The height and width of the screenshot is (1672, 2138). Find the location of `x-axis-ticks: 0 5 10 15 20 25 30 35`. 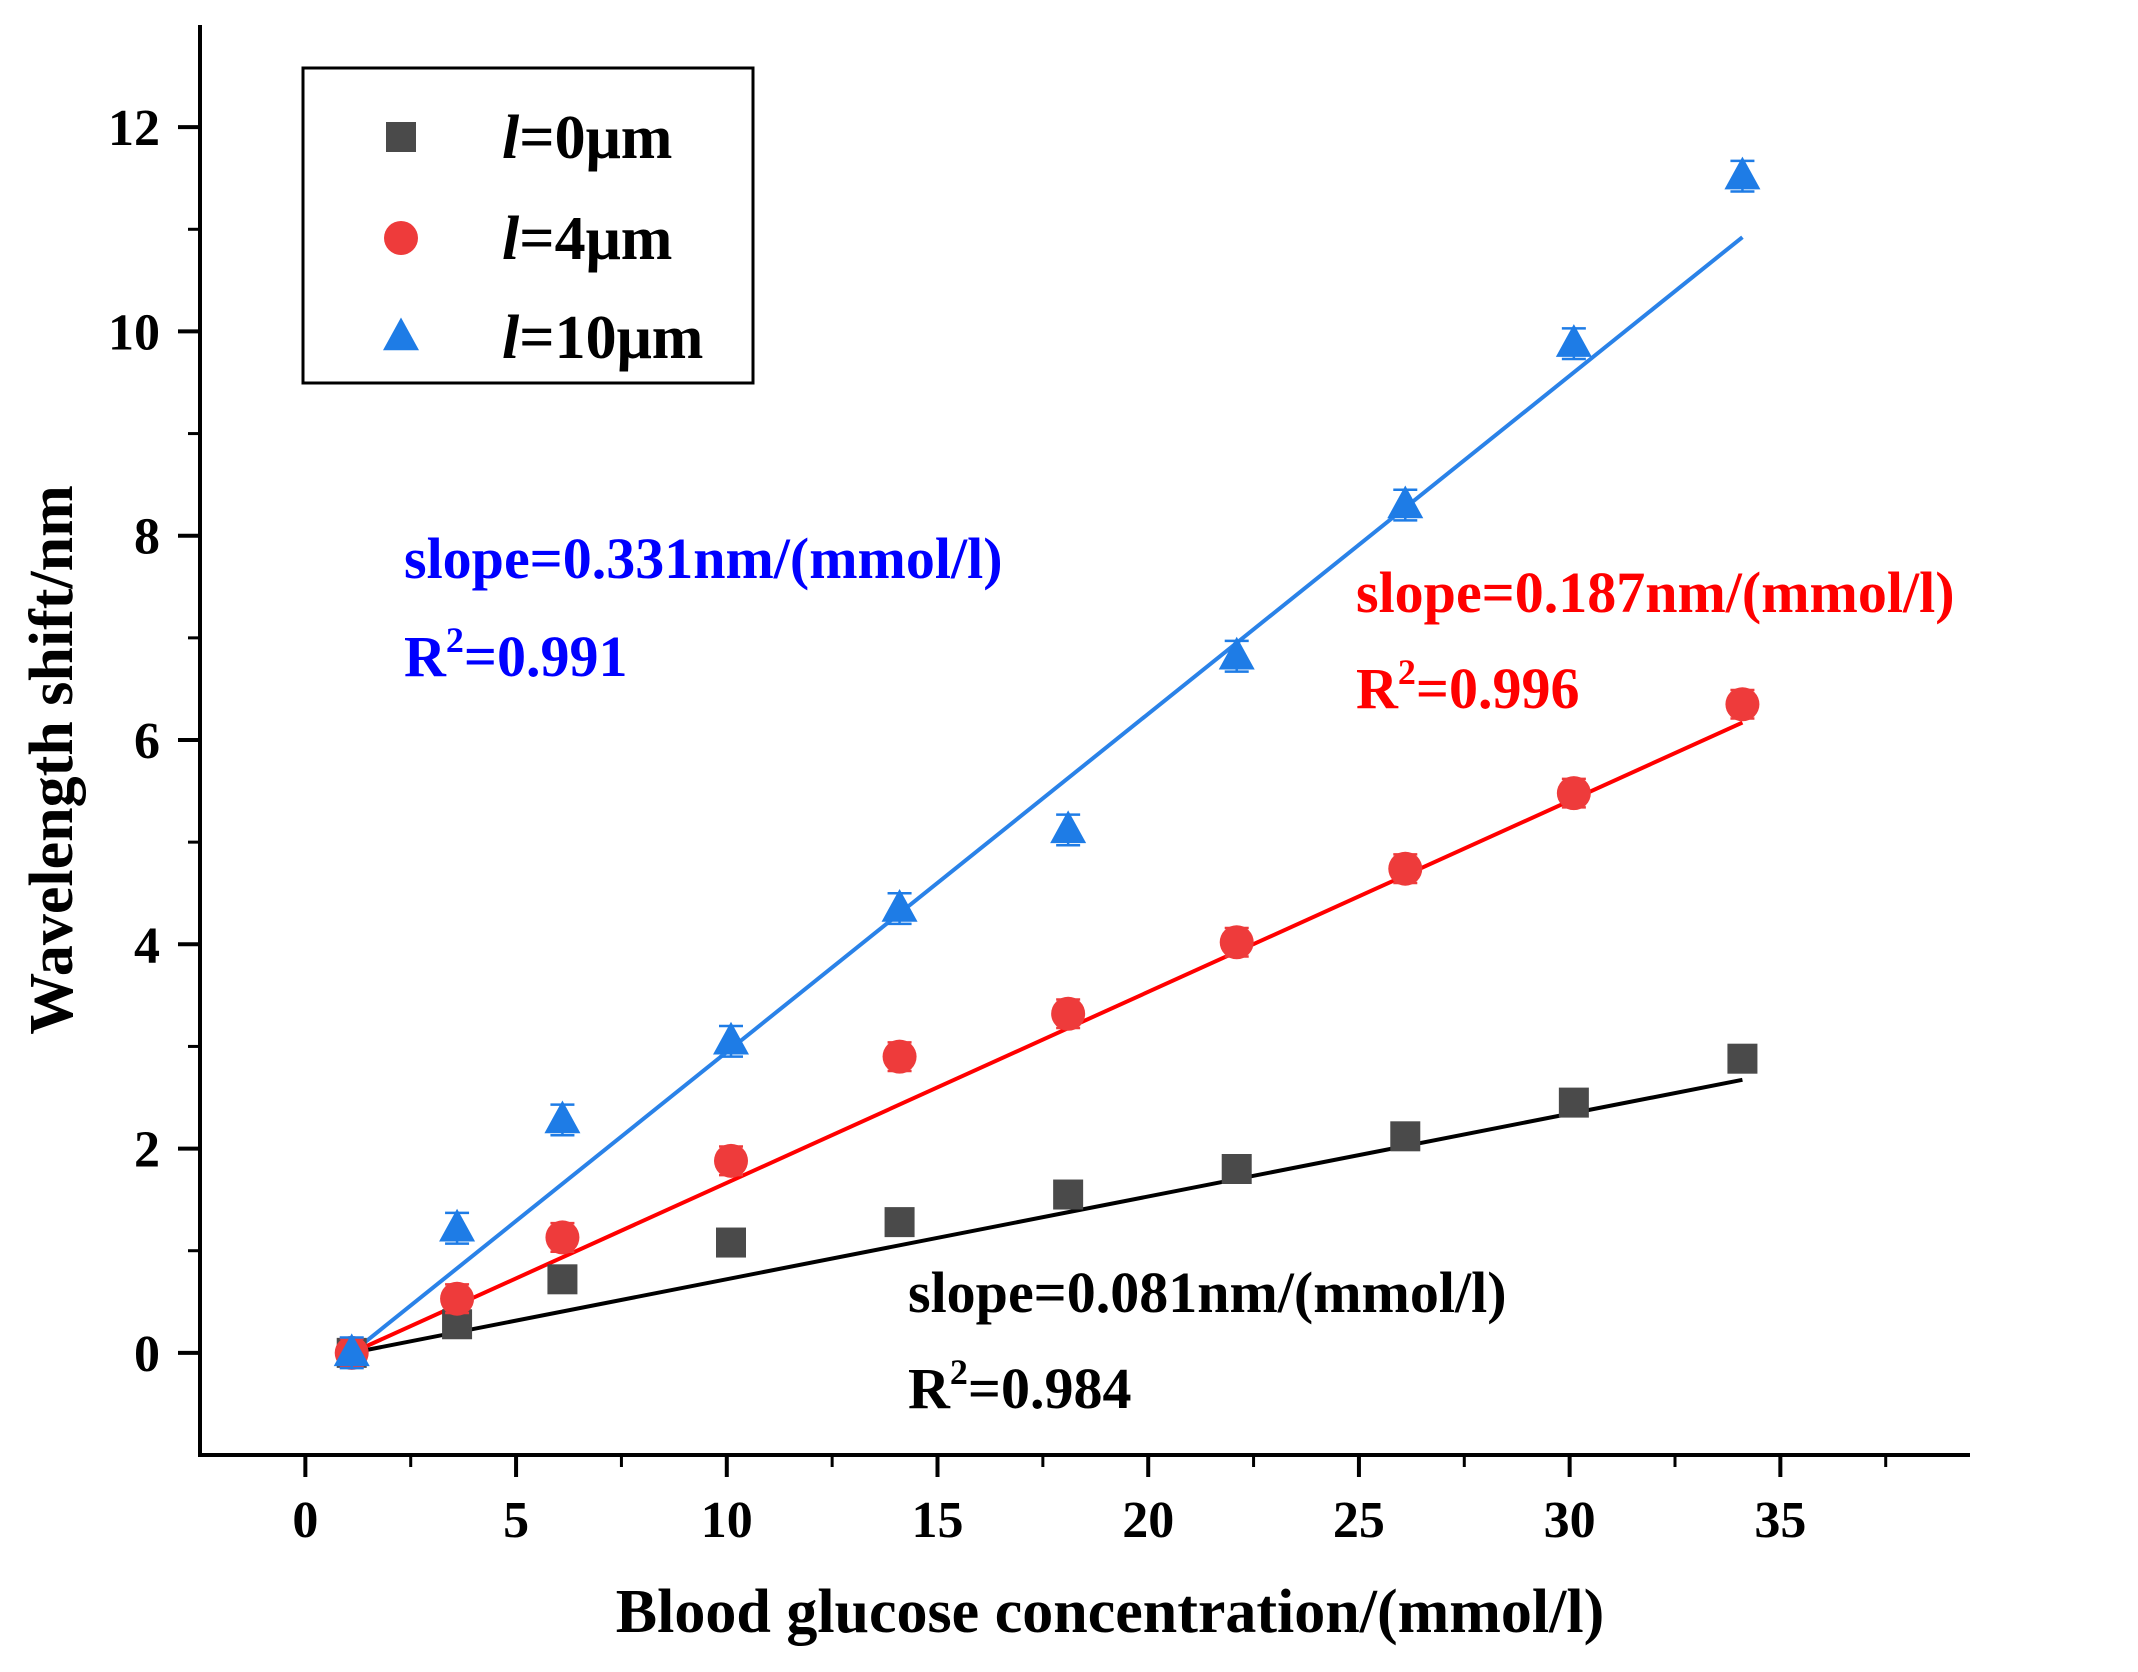

x-axis-ticks: 0 5 10 15 20 25 30 35 is located at coordinates (1090, 1502).